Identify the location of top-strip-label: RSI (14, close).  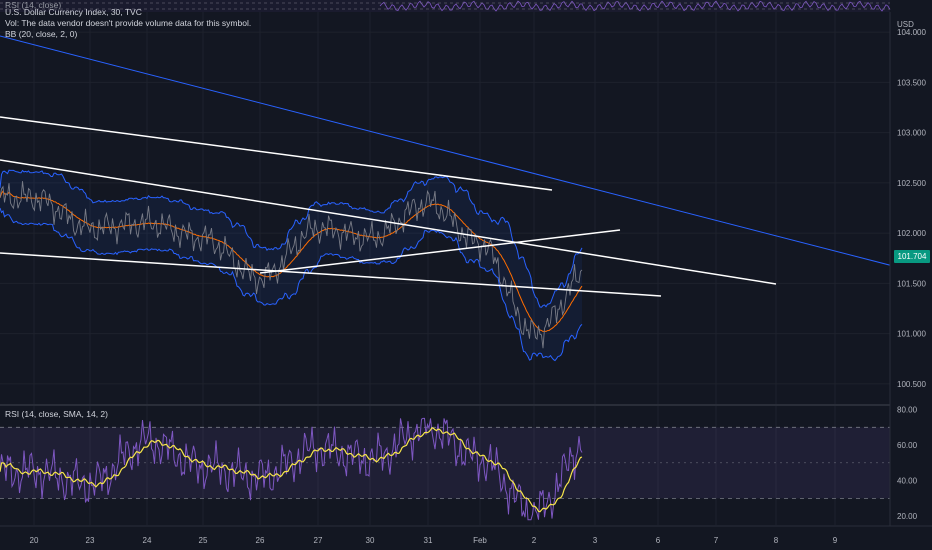
(33, 5).